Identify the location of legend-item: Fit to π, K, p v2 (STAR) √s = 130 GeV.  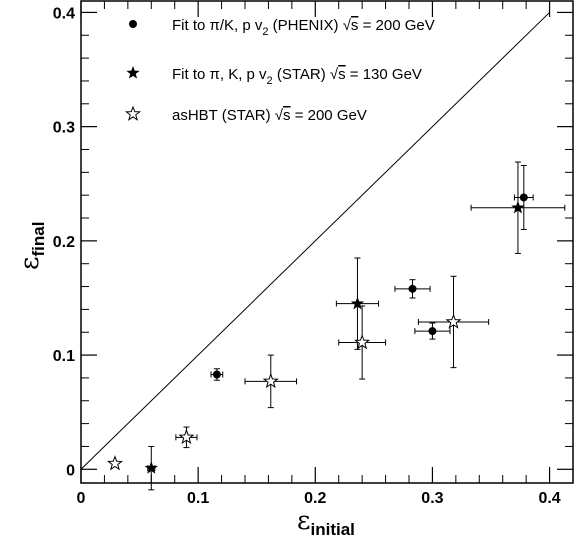
(274, 76).